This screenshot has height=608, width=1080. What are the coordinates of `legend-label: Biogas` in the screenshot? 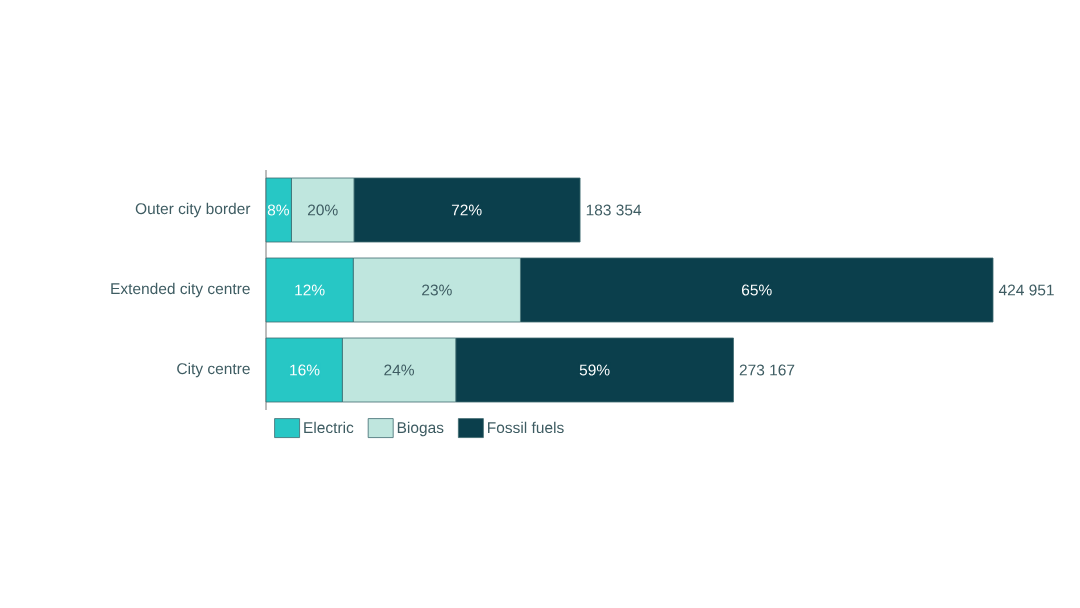 It's located at (420, 429).